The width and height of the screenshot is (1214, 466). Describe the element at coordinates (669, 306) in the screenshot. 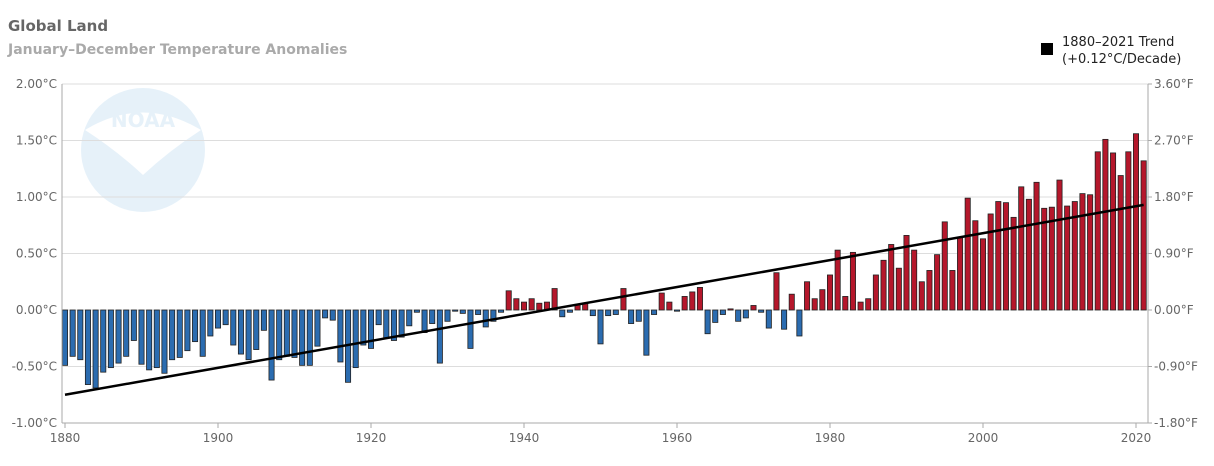

I see `bar-1959` at that location.